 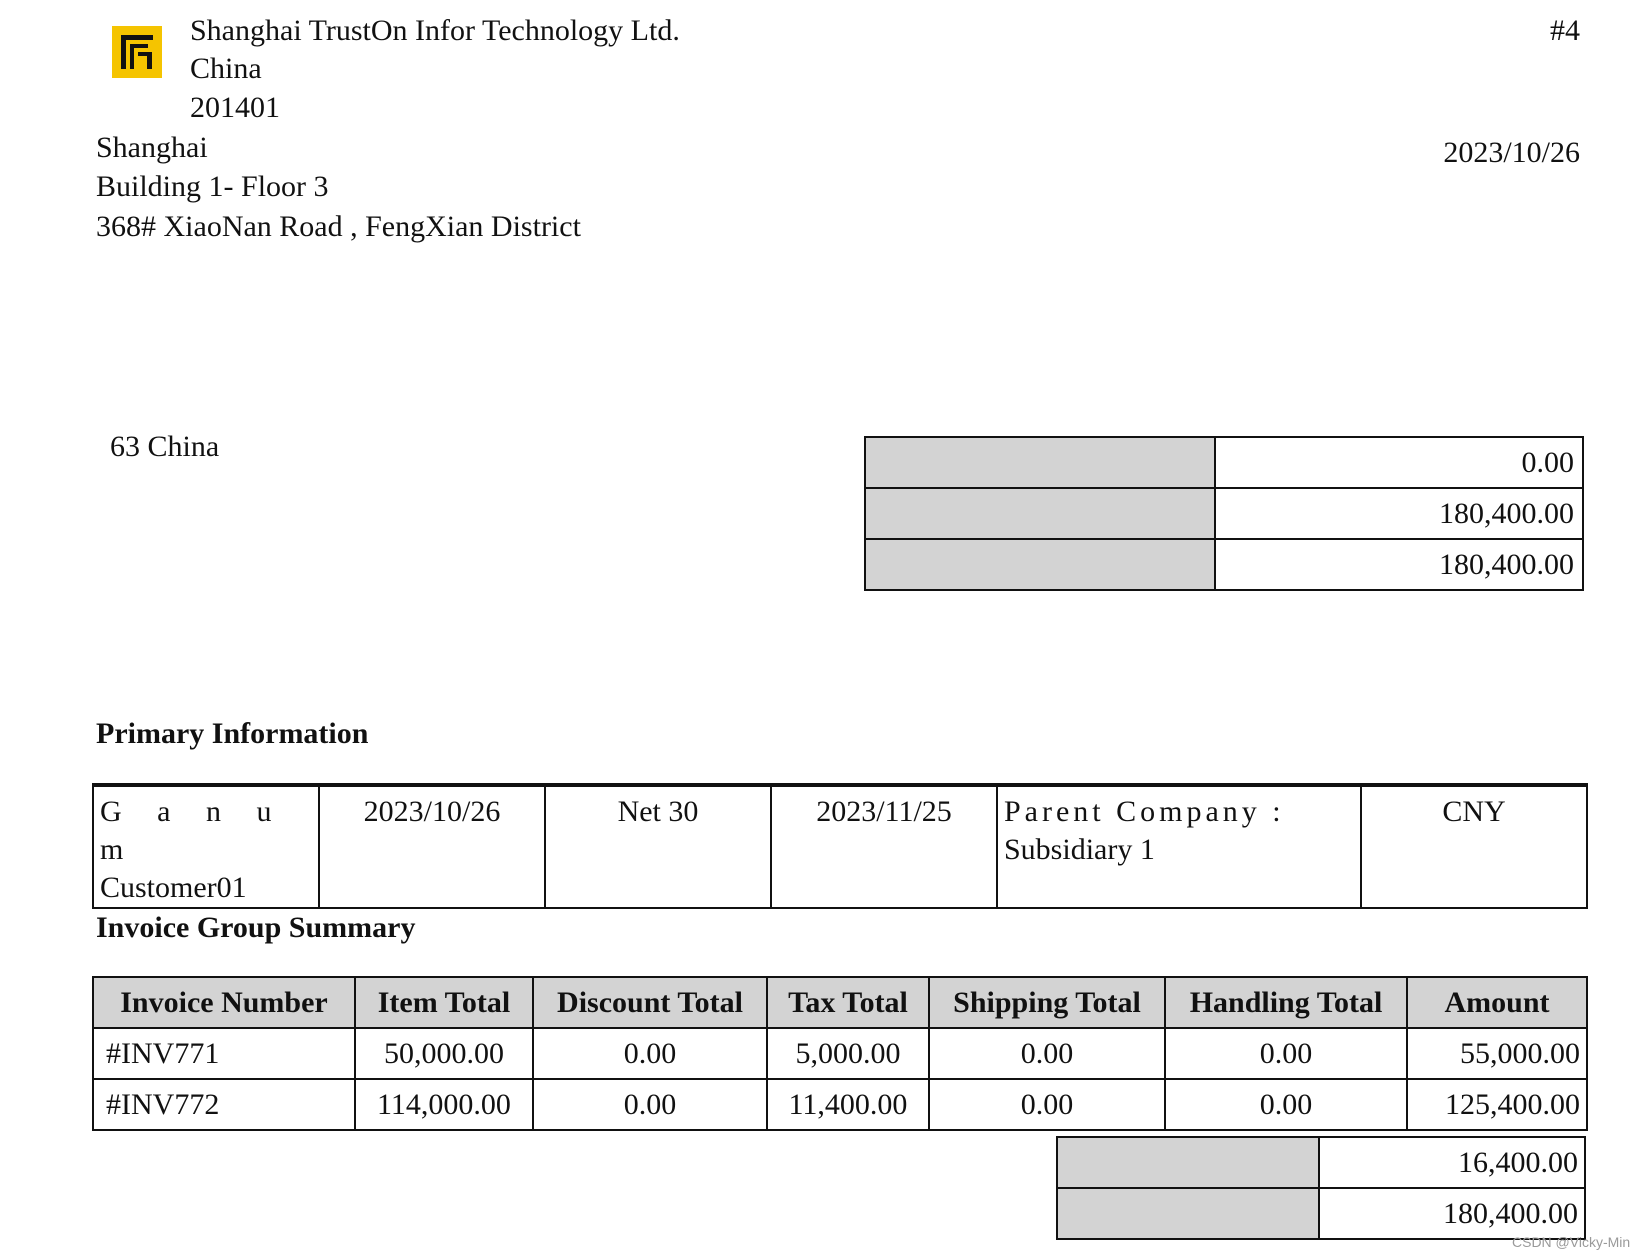 What do you see at coordinates (1144, 811) in the screenshot?
I see `primary-subsidiary-parent: Parent Company :` at bounding box center [1144, 811].